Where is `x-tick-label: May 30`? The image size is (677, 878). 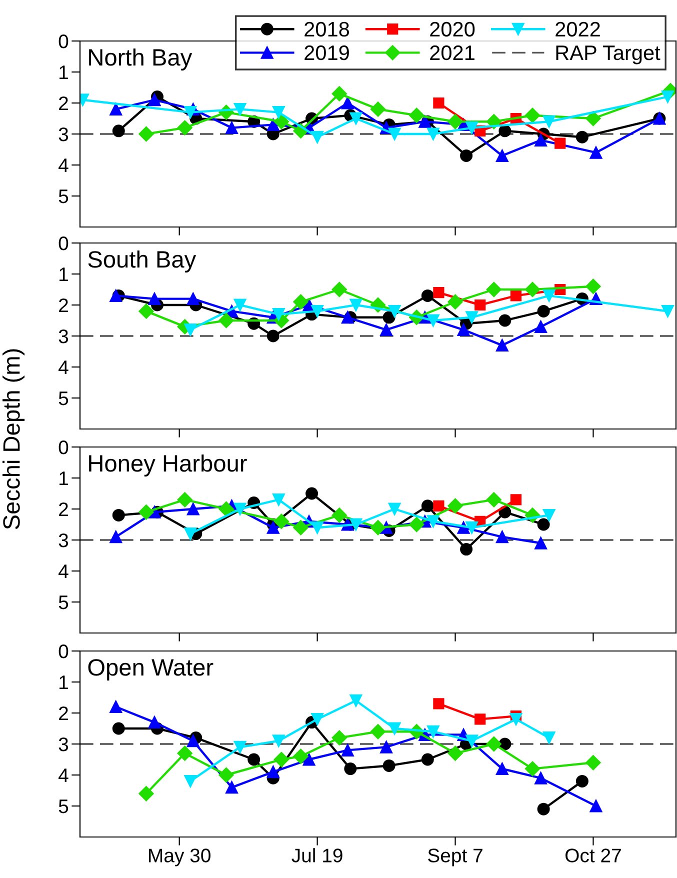 x-tick-label: May 30 is located at coordinates (179, 857).